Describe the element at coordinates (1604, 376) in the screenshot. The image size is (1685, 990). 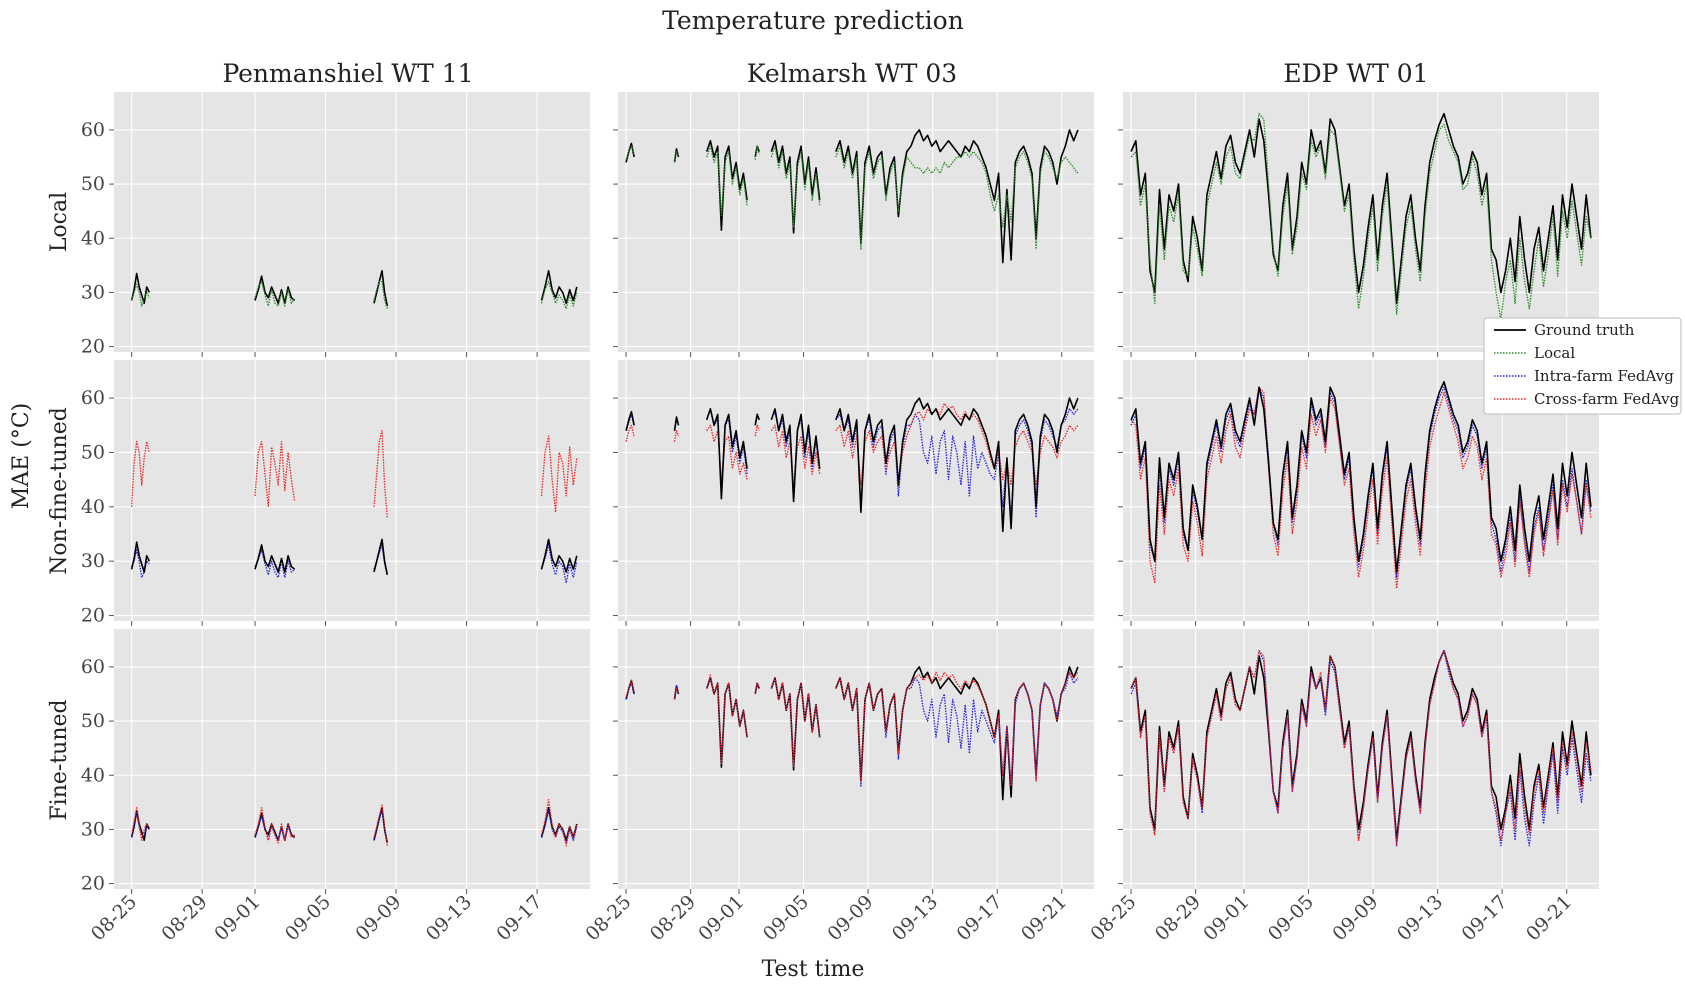
I see `legend-label-intra-farm-fedavg: Intra-farm FedAvg` at that location.